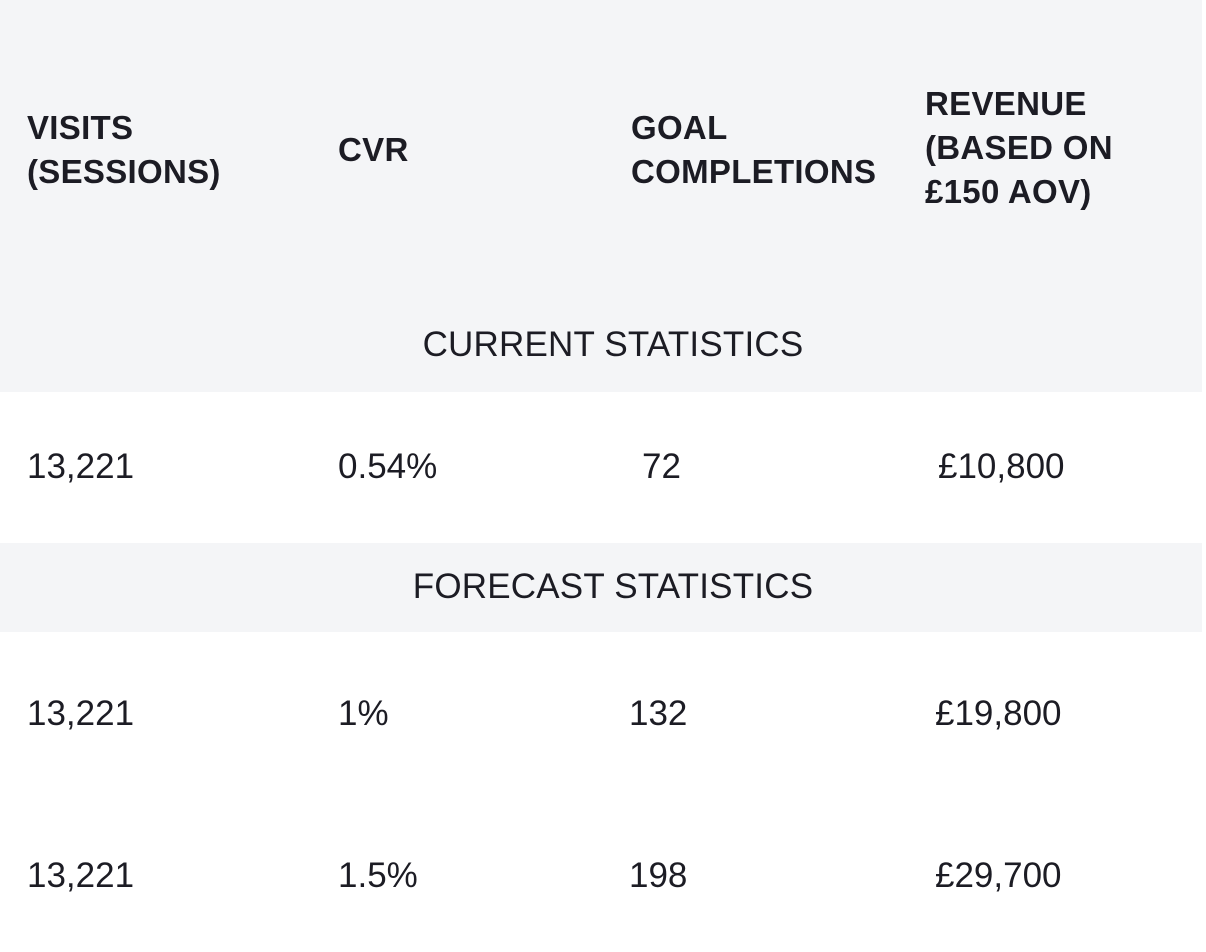 The width and height of the screenshot is (1206, 952). What do you see at coordinates (363, 713) in the screenshot?
I see `cell-cvr: 1%` at bounding box center [363, 713].